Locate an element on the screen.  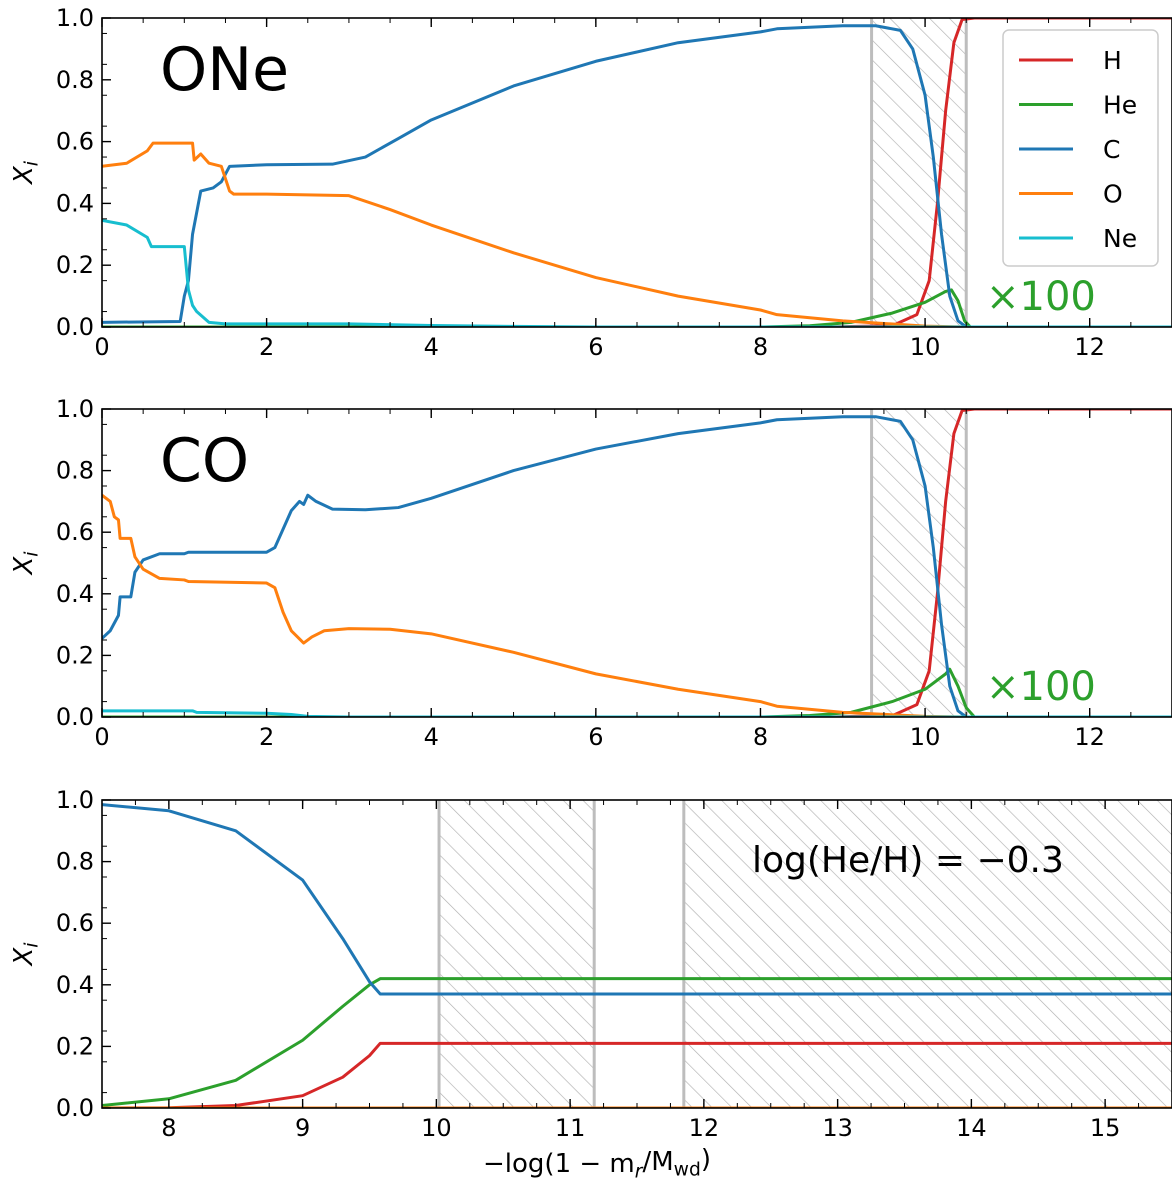
x-tick-label: 15 is located at coordinates (1105, 1128).